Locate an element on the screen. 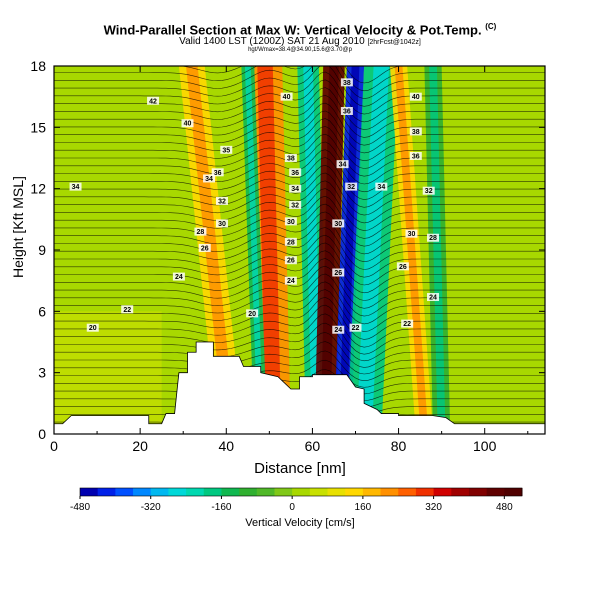  isentrope-label: 30 is located at coordinates (412, 234).